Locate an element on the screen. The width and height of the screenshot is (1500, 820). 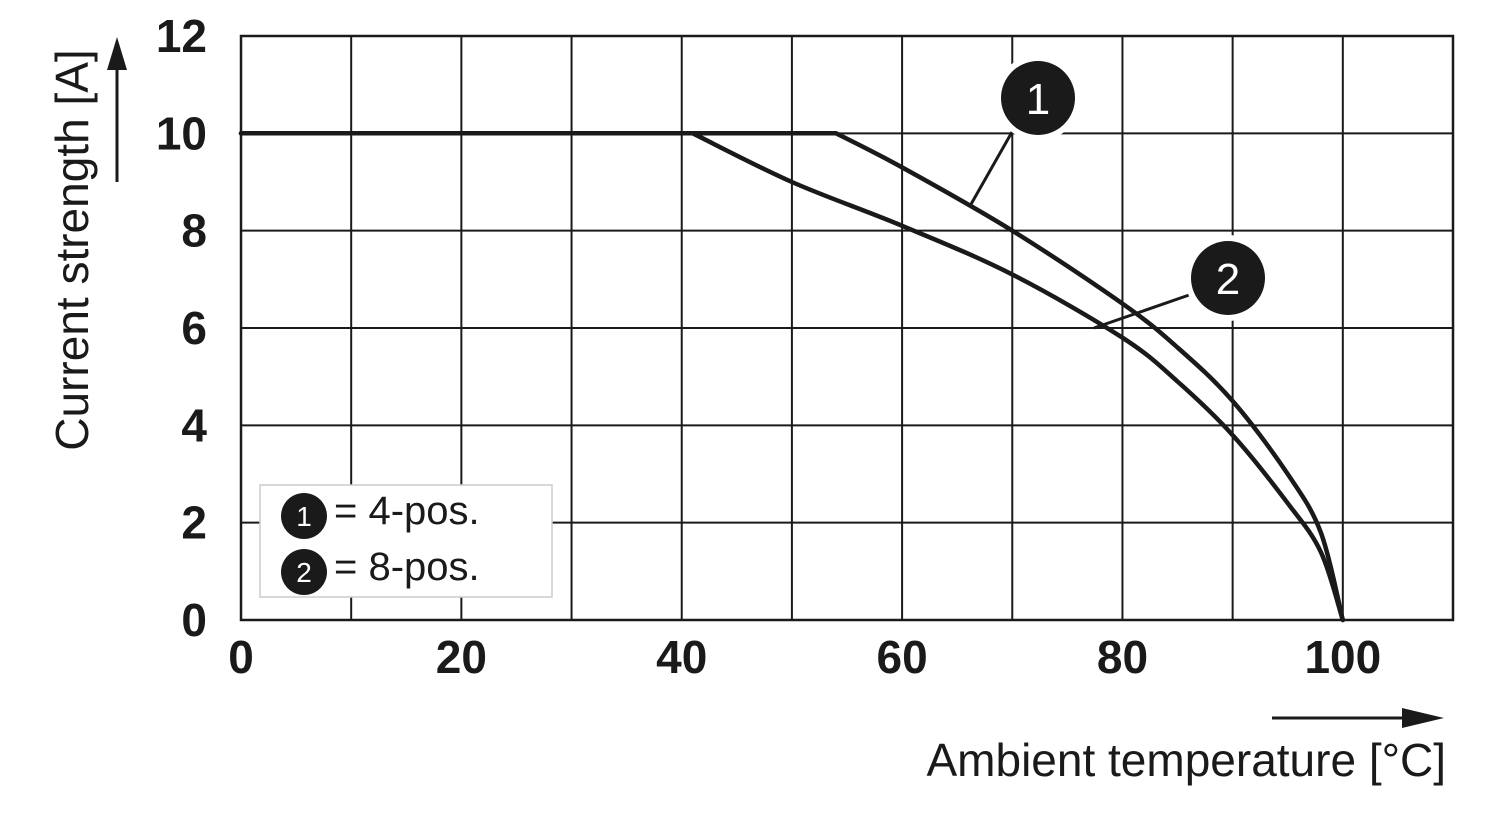
x-tick-label: 20 is located at coordinates (461, 657).